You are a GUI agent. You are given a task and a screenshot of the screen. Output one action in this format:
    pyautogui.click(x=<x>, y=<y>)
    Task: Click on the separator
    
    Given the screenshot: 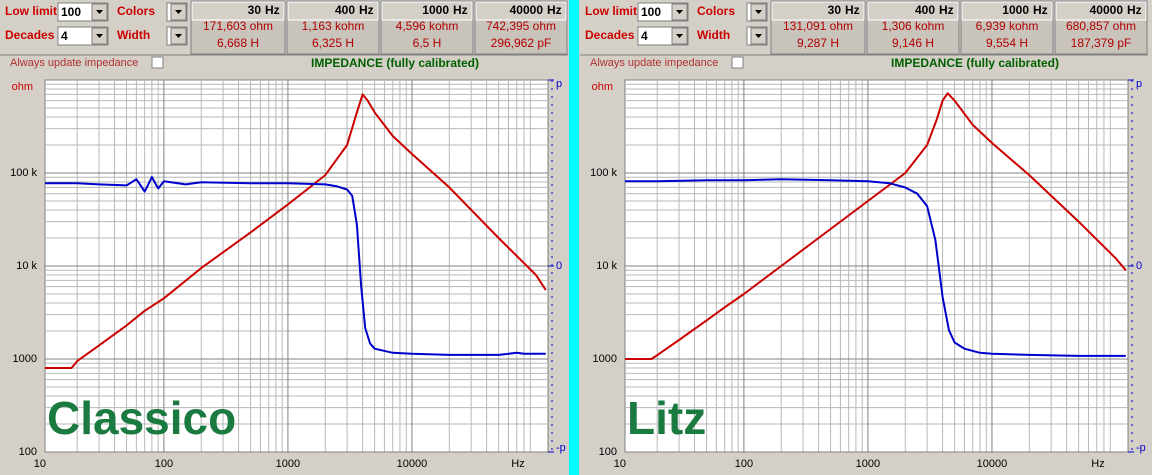 What is the action you would take?
    pyautogui.click(x=574, y=237)
    